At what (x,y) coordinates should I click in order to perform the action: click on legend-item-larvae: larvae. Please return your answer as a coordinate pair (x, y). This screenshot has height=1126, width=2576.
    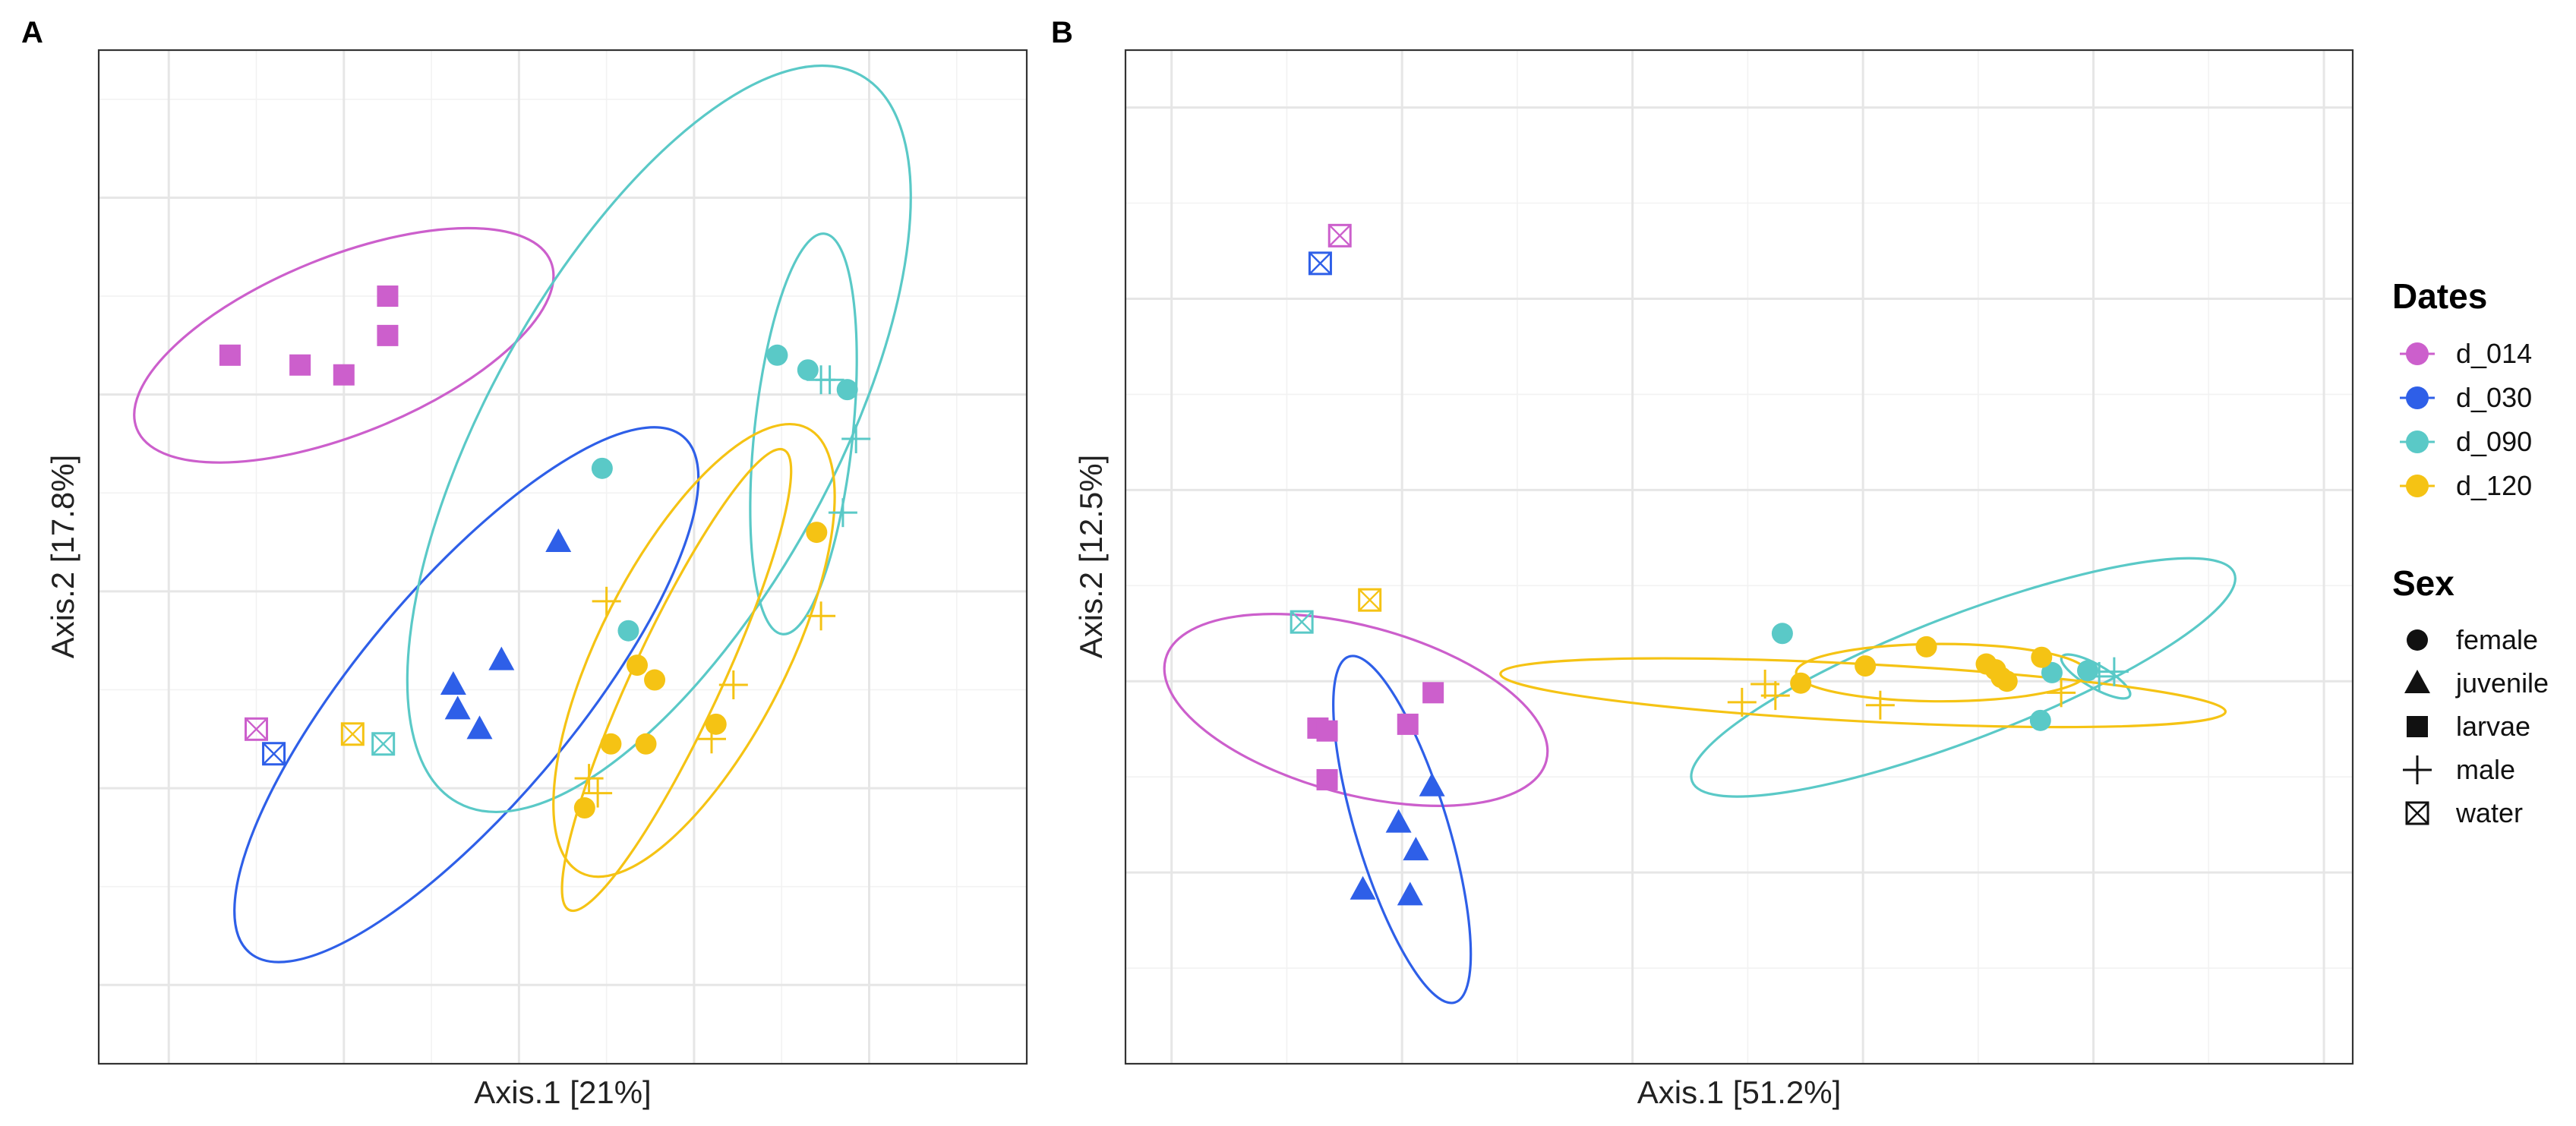
    Looking at the image, I should click on (2468, 727).